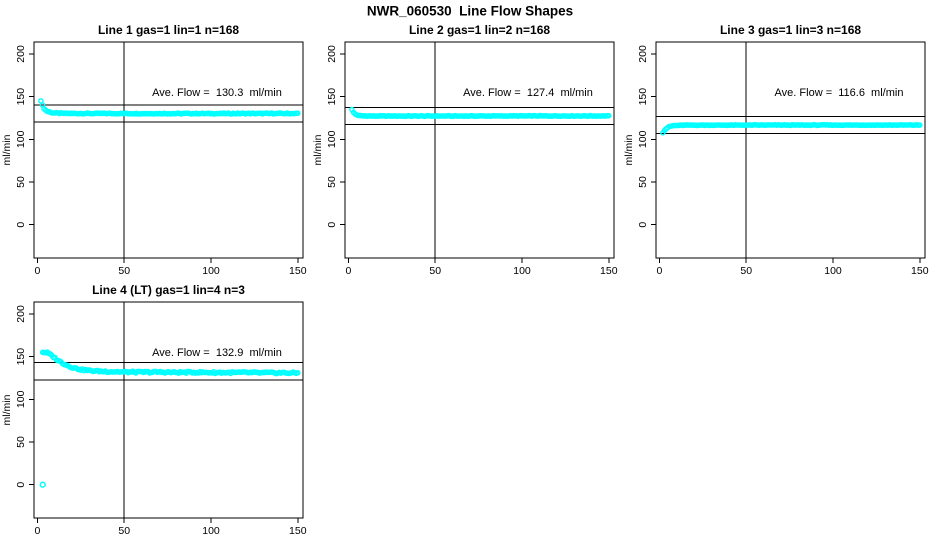 Image resolution: width=936 pixels, height=540 pixels. I want to click on ave-flow-annotation-4: Ave. Flow = 132.9 ml/min, so click(217, 353).